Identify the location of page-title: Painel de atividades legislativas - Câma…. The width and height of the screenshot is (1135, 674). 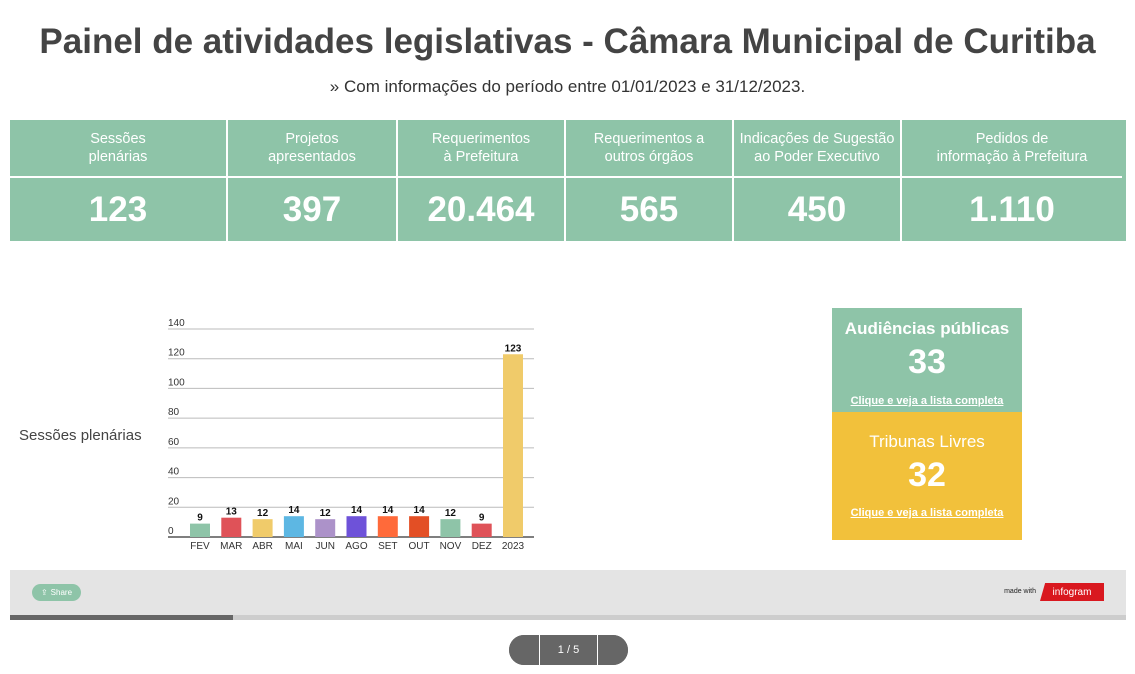
(567, 41).